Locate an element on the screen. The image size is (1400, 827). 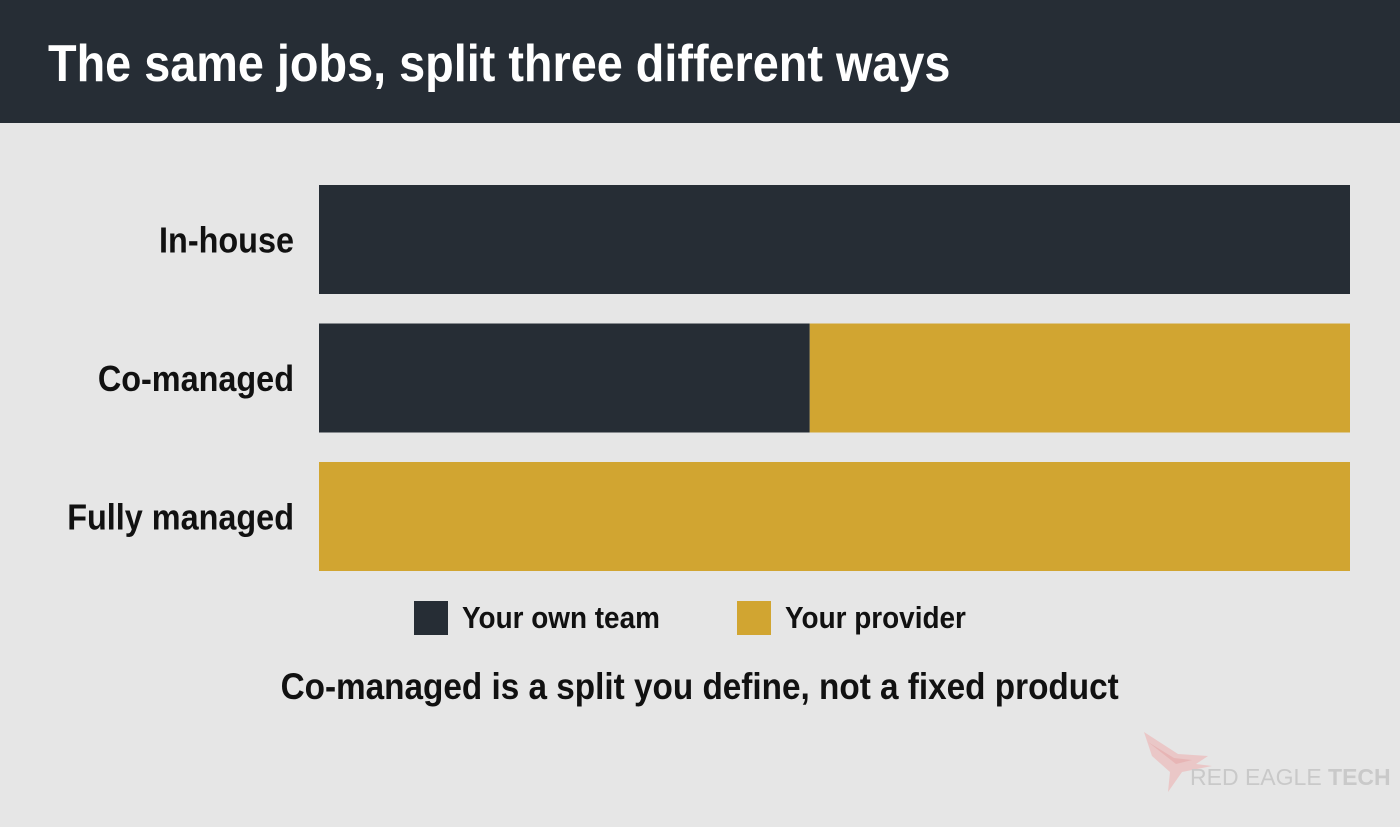
category-label: Fully managed is located at coordinates (180, 518).